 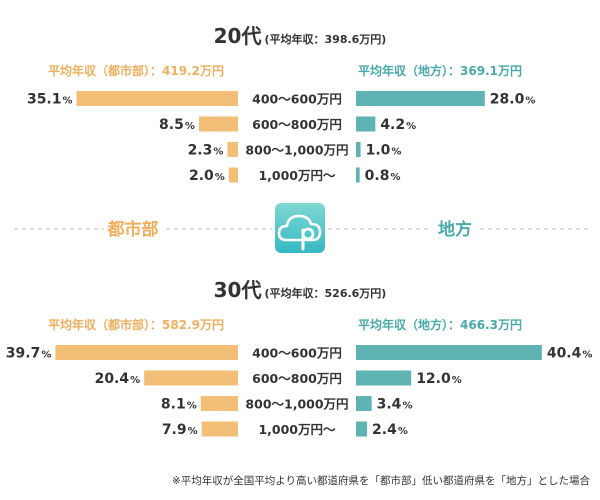 I want to click on rural-value-label: 1.0%, so click(x=384, y=151).